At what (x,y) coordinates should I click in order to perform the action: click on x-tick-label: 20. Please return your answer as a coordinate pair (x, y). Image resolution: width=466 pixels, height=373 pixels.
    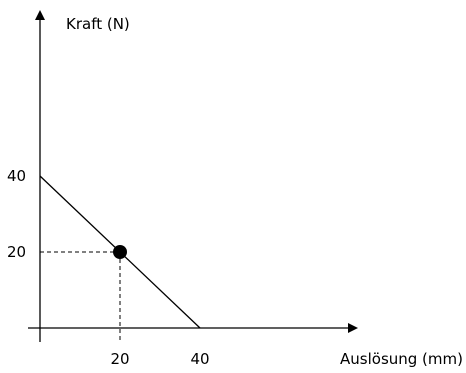
    Looking at the image, I should click on (119, 359).